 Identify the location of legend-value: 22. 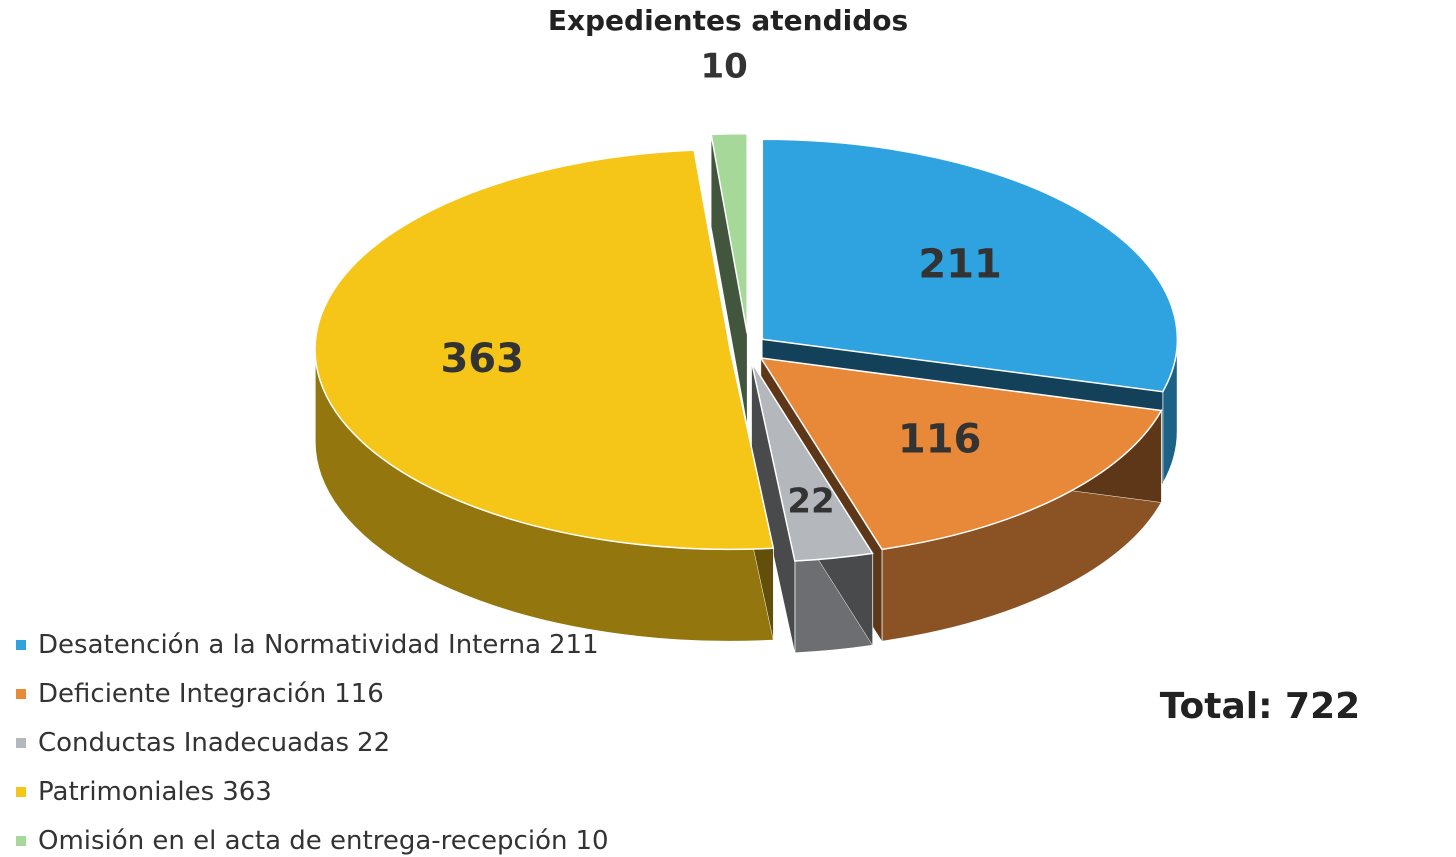
(373, 743).